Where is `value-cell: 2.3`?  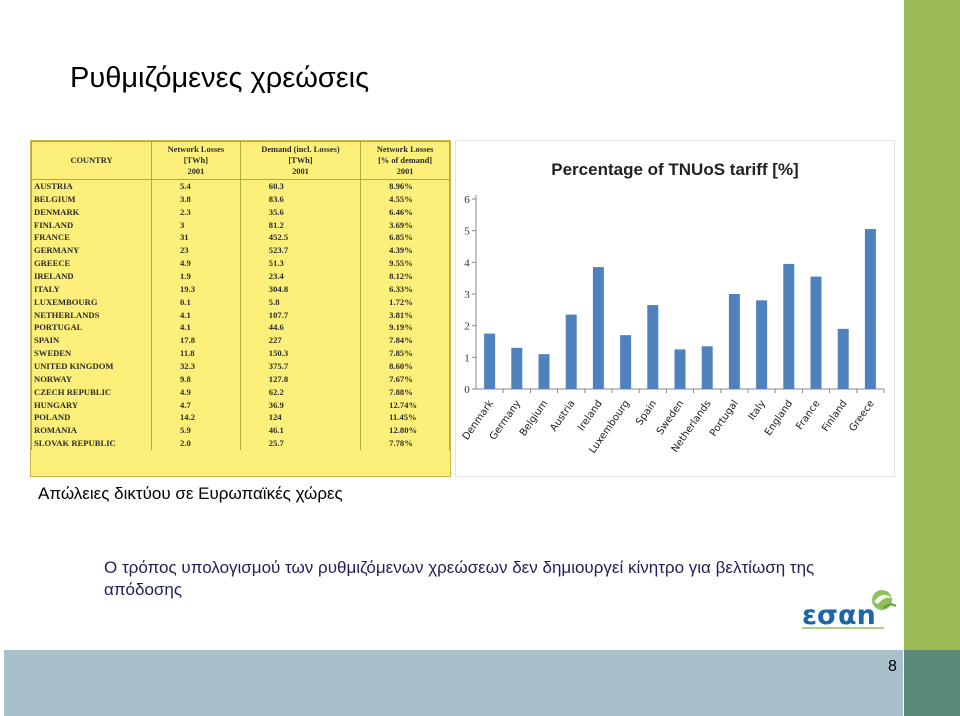 value-cell: 2.3 is located at coordinates (196, 212).